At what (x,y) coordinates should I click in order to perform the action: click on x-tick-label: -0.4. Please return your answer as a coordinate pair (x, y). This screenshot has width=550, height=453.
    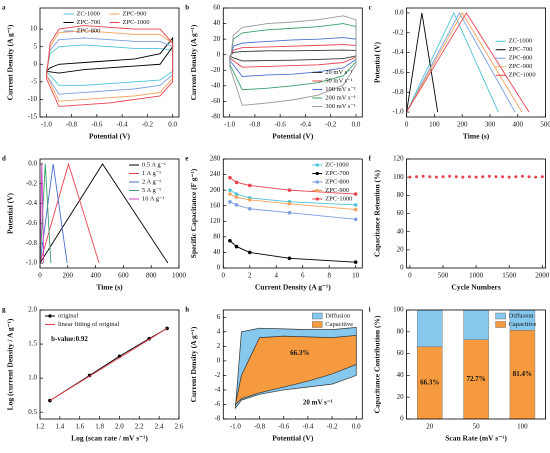
    Looking at the image, I should click on (308, 427).